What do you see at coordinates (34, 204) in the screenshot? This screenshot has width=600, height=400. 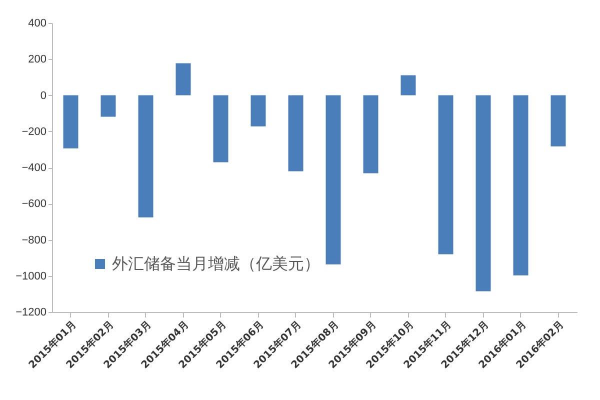 I see `y-tick-label: −600` at bounding box center [34, 204].